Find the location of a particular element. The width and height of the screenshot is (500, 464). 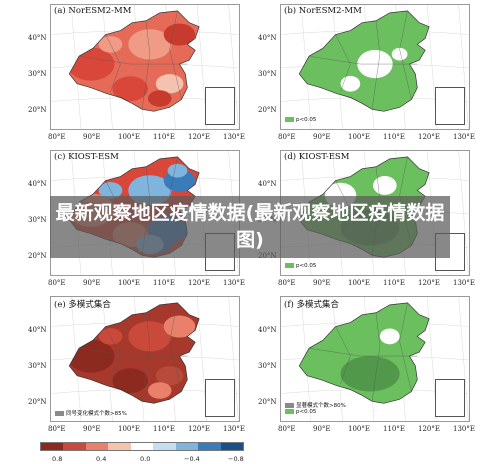

panel-label: (f) 多模式集合 is located at coordinates (311, 305).